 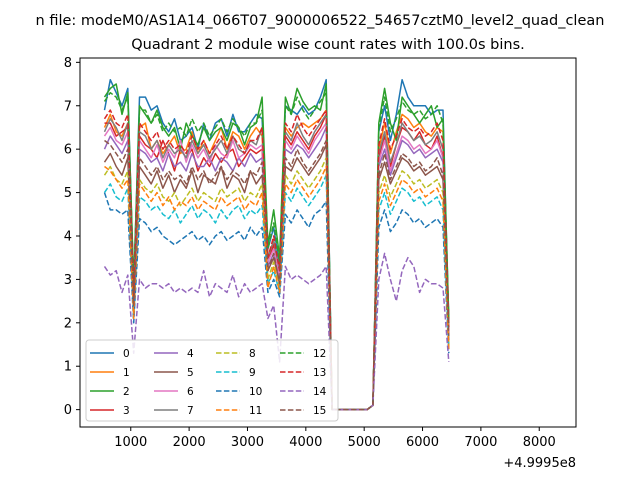 I want to click on legend-frame, so click(x=212, y=380).